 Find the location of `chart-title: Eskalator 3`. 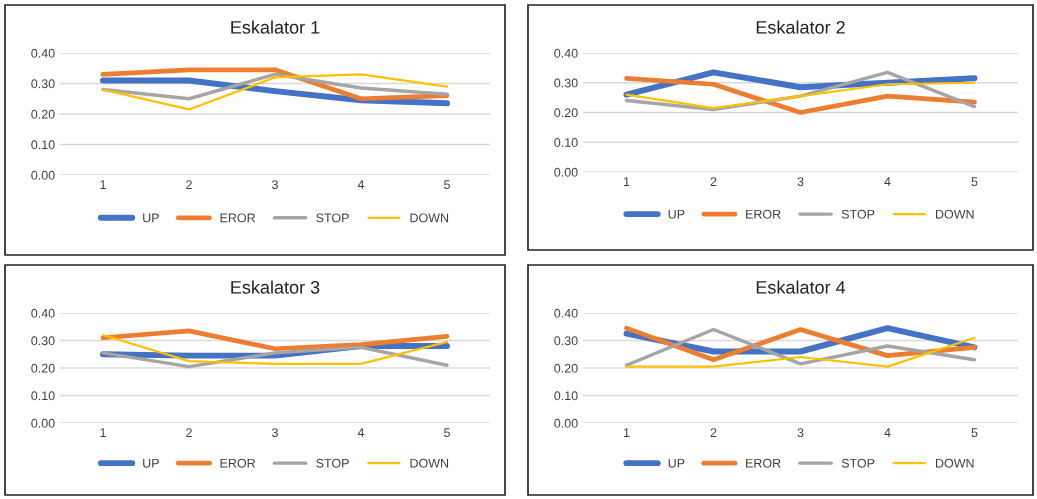

chart-title: Eskalator 3 is located at coordinates (275, 287).